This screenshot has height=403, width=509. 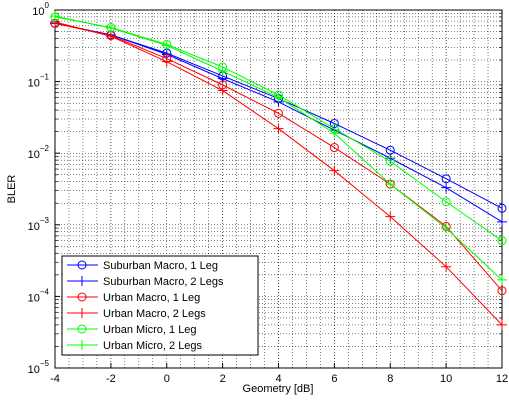 What do you see at coordinates (55, 379) in the screenshot?
I see `x-tick-label: -4` at bounding box center [55, 379].